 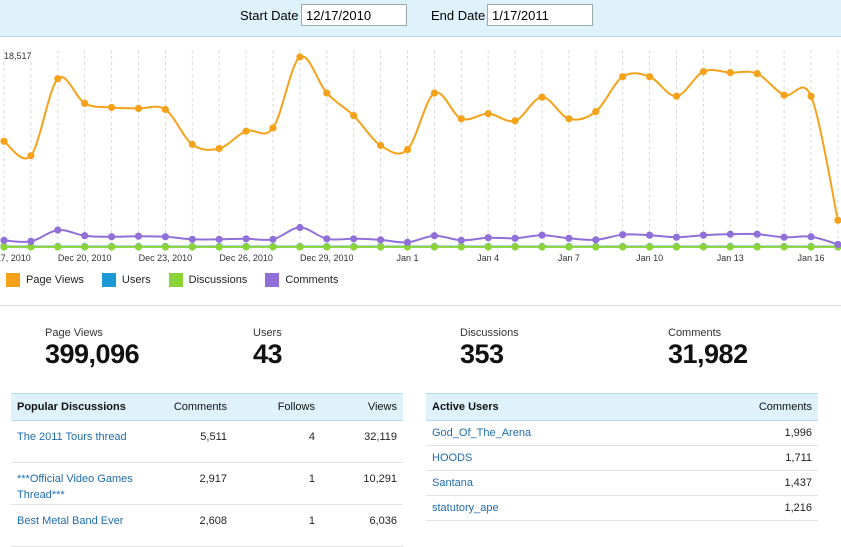 What do you see at coordinates (312, 280) in the screenshot?
I see `legend-label: Comments` at bounding box center [312, 280].